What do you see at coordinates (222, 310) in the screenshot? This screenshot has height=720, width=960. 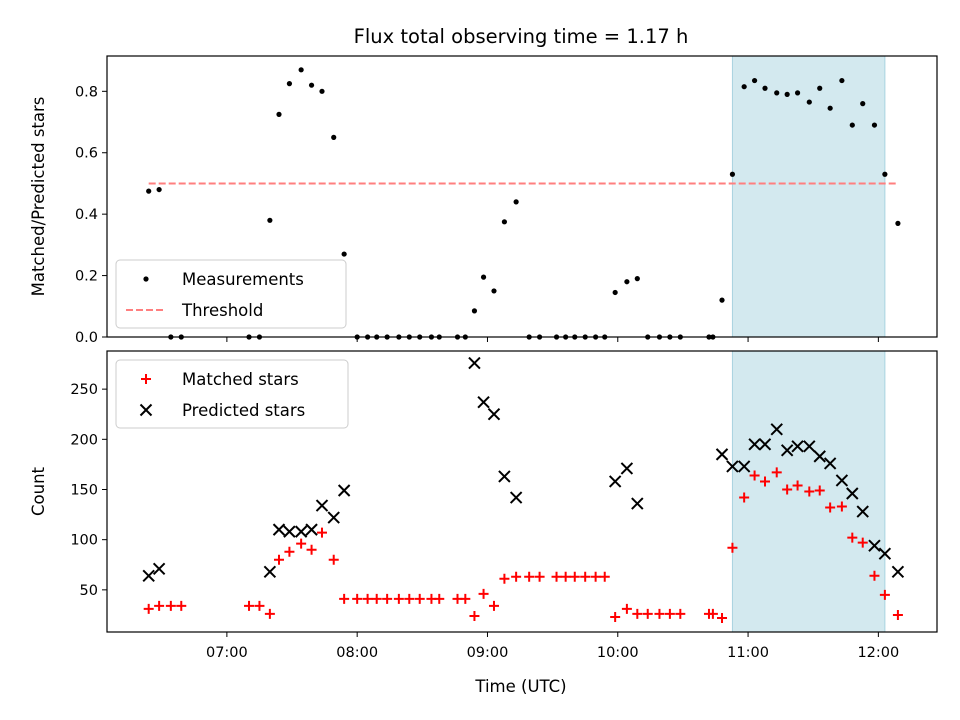 I see `legend-label: Threshold` at bounding box center [222, 310].